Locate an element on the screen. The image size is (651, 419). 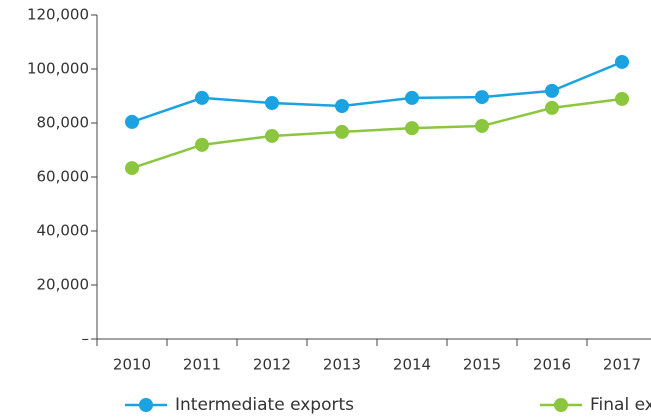
x-tick-label: 2016 is located at coordinates (552, 365).